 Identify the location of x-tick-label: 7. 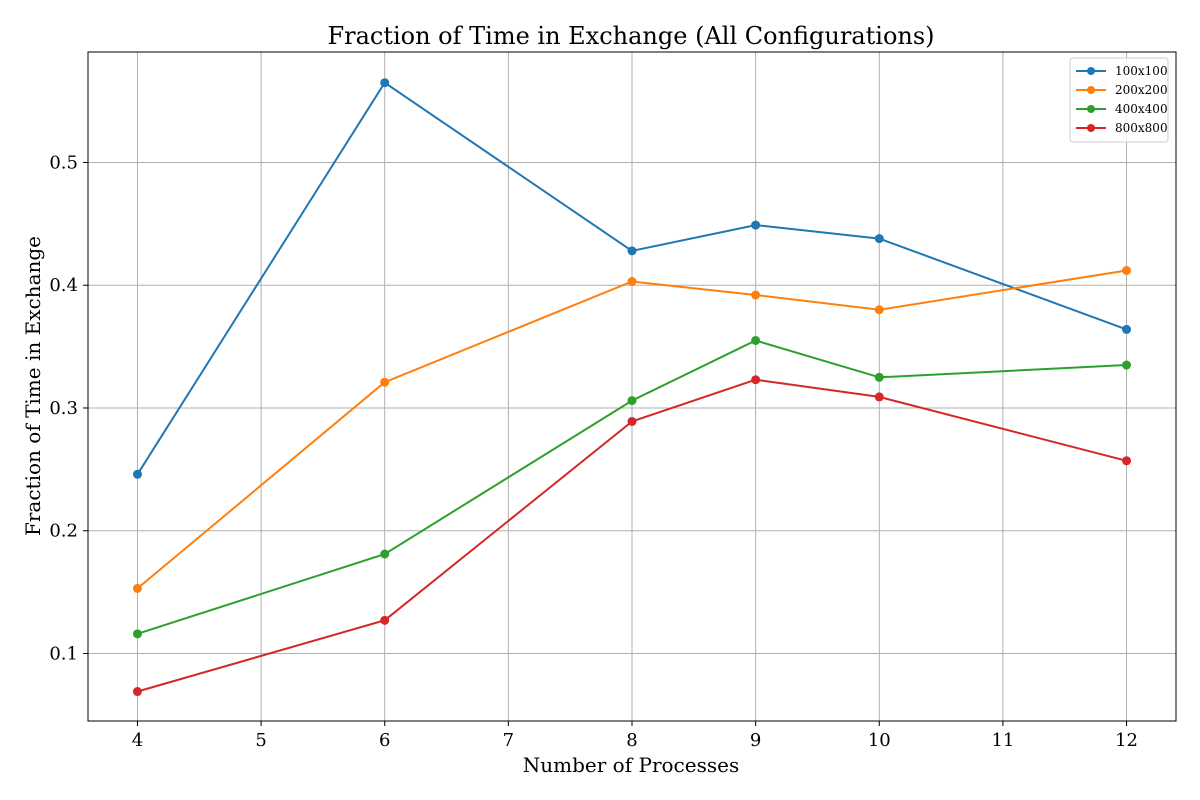
(508, 740).